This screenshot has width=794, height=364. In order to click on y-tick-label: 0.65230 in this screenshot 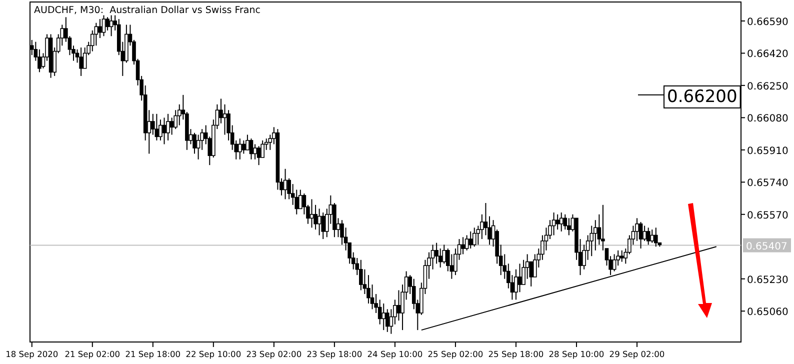, I will do `click(767, 280)`.